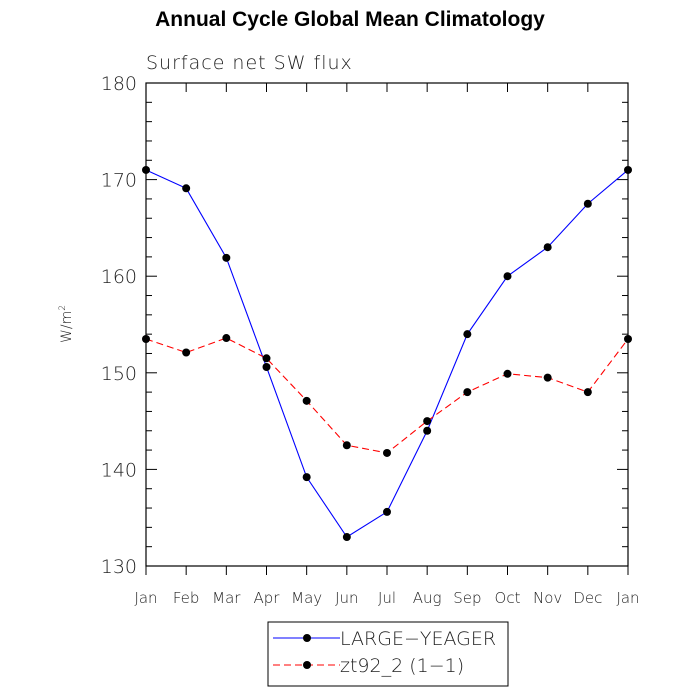 The height and width of the screenshot is (700, 700). What do you see at coordinates (346, 598) in the screenshot?
I see `x-tick-label: Jun` at bounding box center [346, 598].